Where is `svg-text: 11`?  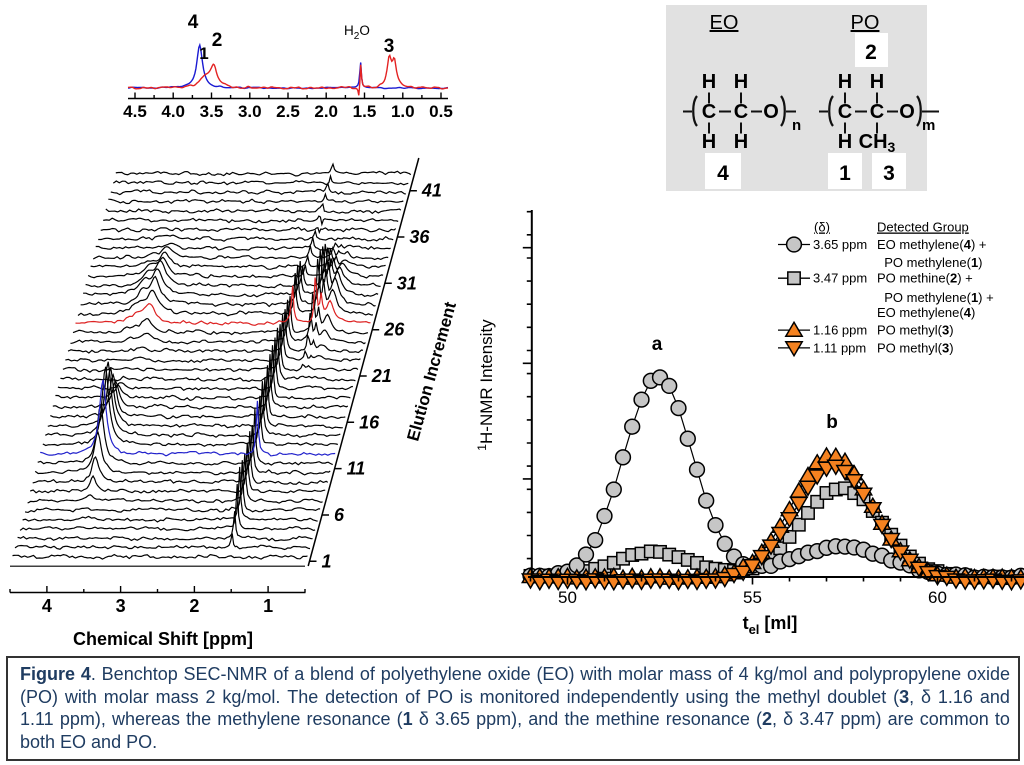 svg-text: 11 is located at coordinates (356, 469).